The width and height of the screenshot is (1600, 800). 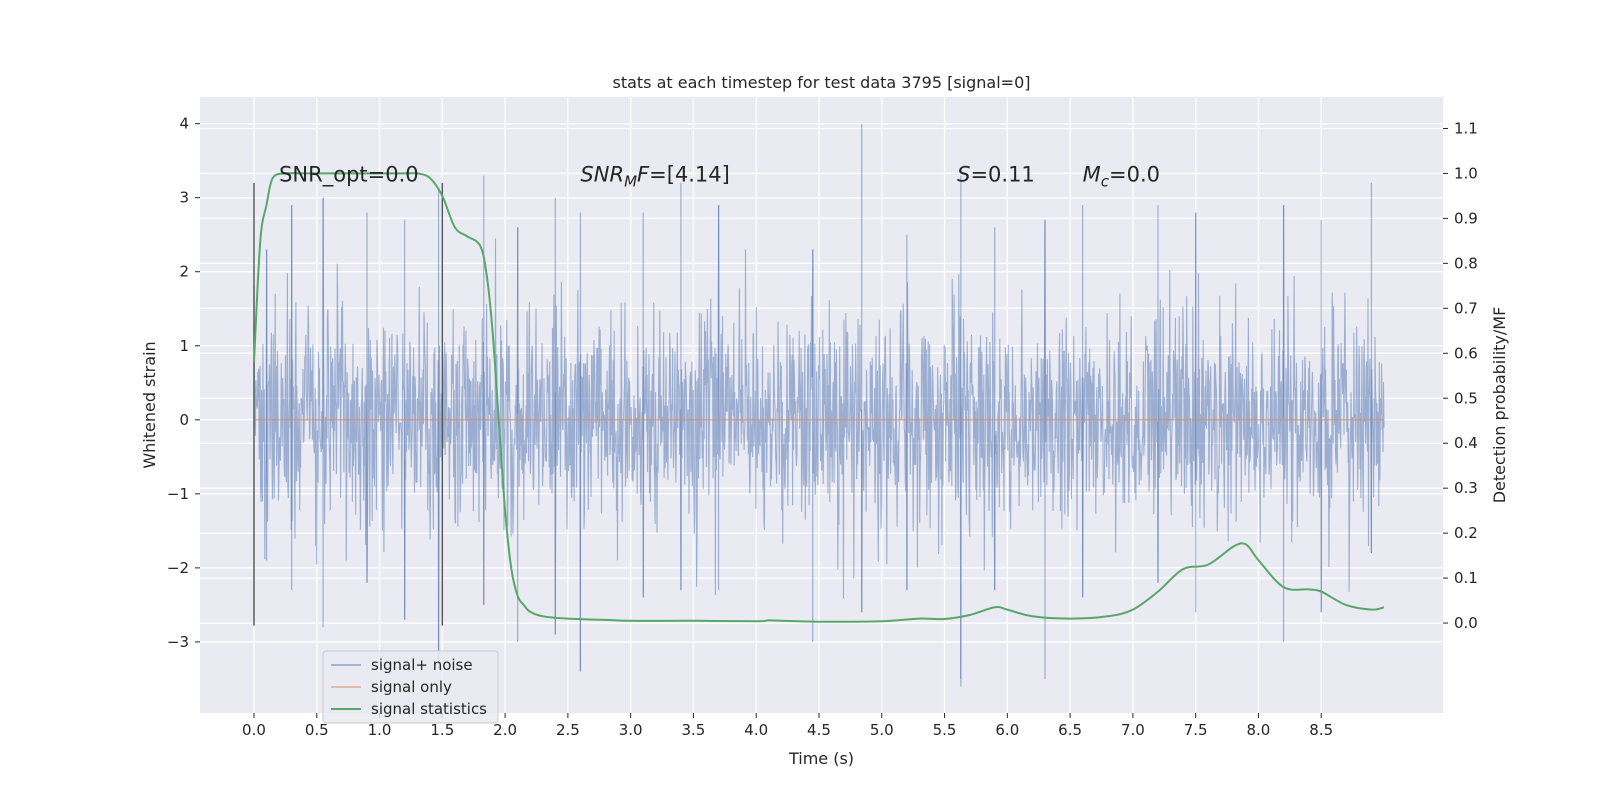 I want to click on annotation-symbol: S, so click(x=963, y=174).